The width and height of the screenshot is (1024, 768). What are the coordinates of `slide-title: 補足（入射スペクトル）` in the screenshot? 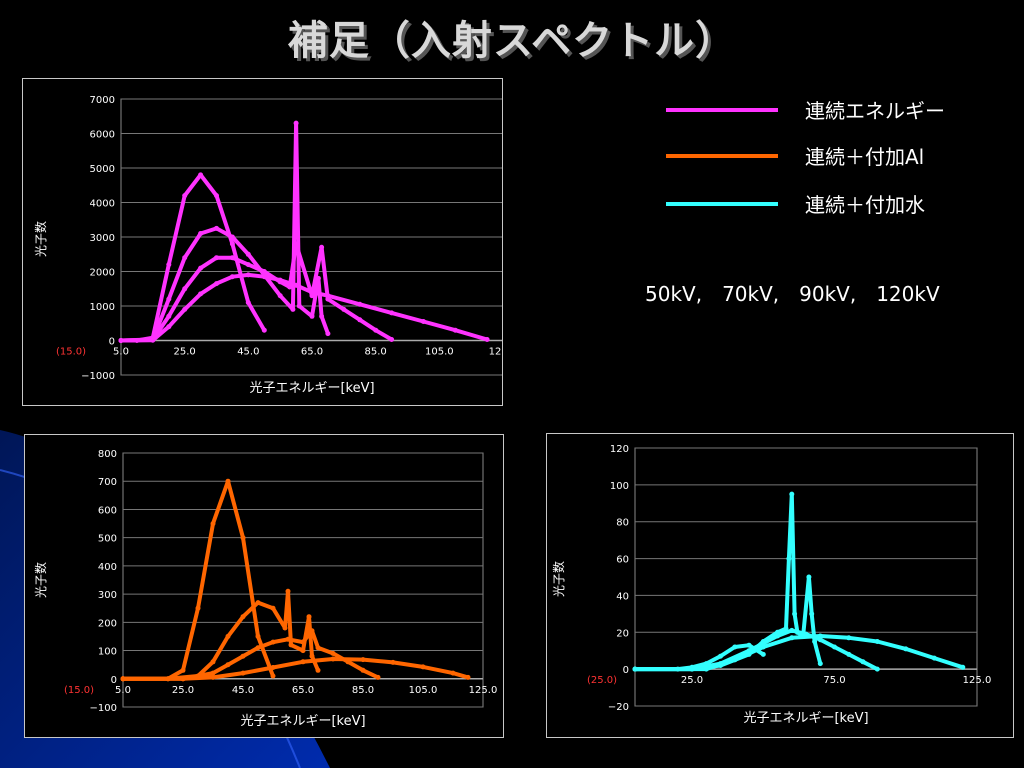 It's located at (512, 41).